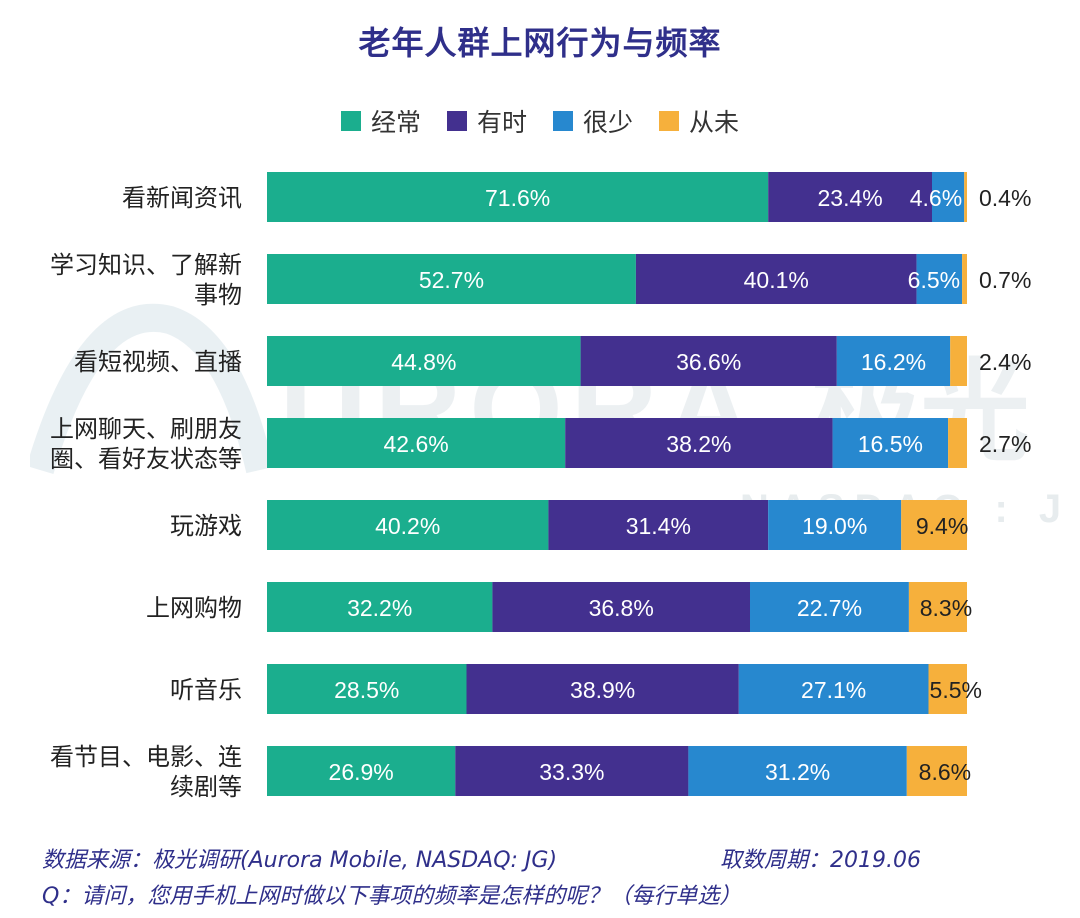 The height and width of the screenshot is (918, 1080). I want to click on data-label: 40.1%, so click(776, 280).